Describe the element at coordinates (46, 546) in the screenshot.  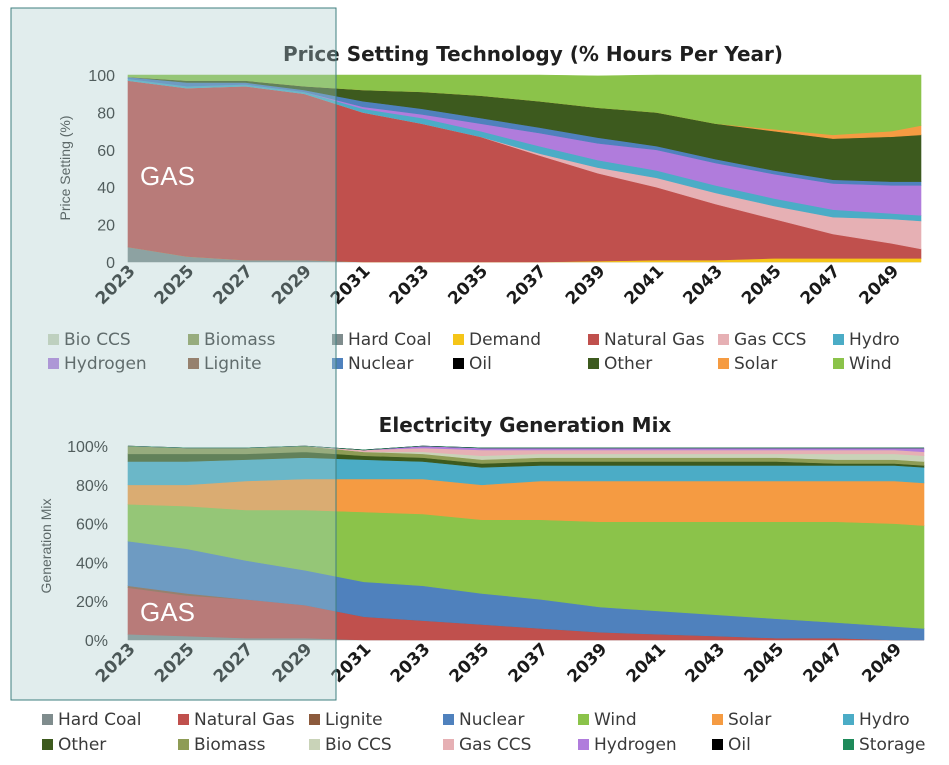
I see `y-axis-label: Generation Mix` at that location.